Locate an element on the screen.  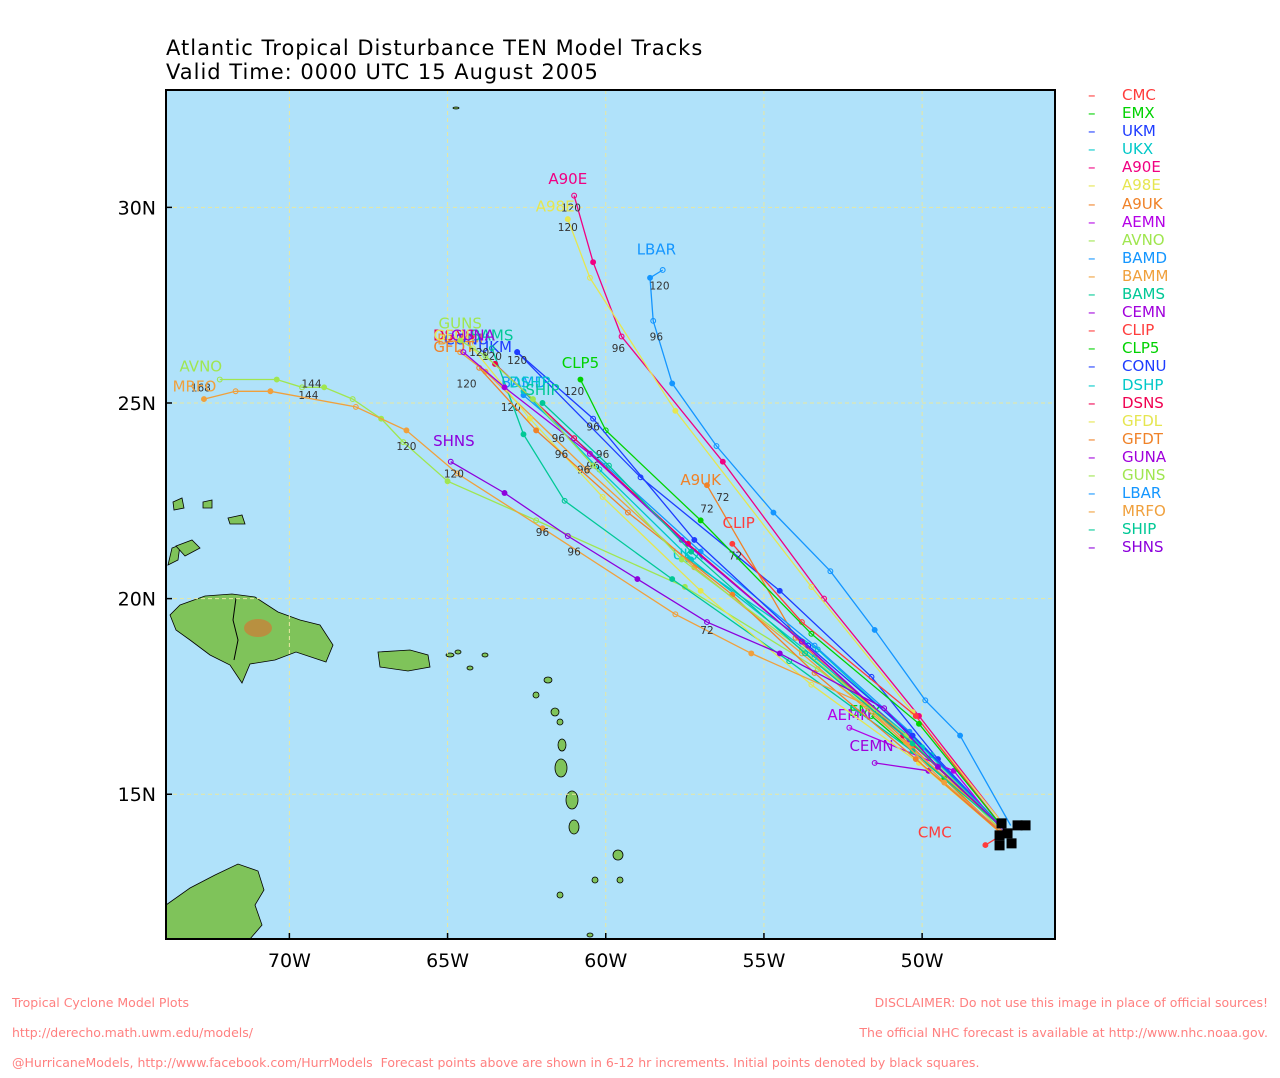
legend-item-ukm: – UKM is located at coordinates (1128, 131).